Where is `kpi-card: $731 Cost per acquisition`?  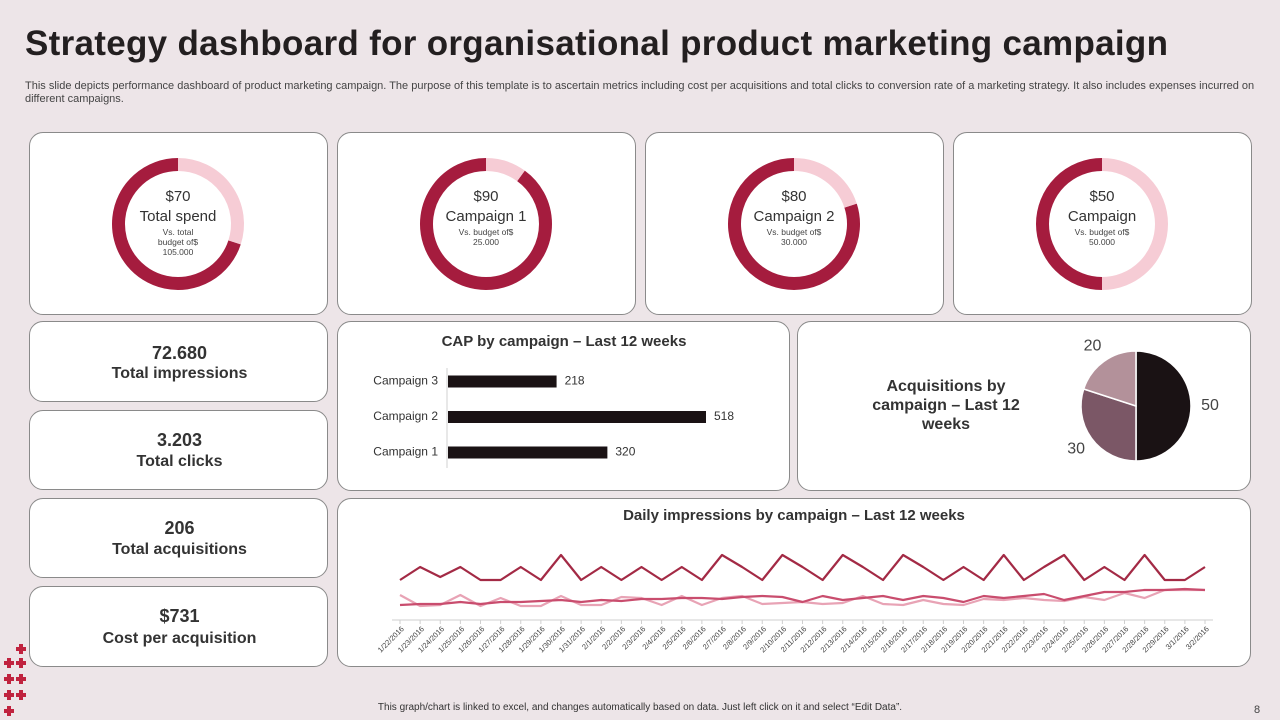 kpi-card: $731 Cost per acquisition is located at coordinates (178, 626).